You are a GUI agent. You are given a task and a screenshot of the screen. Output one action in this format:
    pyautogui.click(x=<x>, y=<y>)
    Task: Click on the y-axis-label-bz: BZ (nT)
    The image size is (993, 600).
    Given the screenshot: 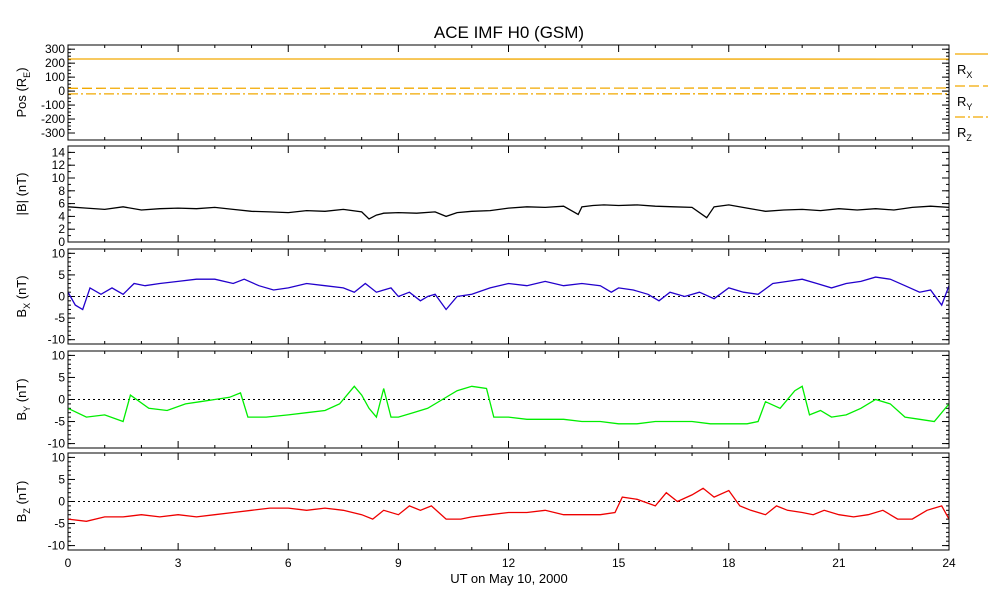 What is the action you would take?
    pyautogui.click(x=23, y=502)
    